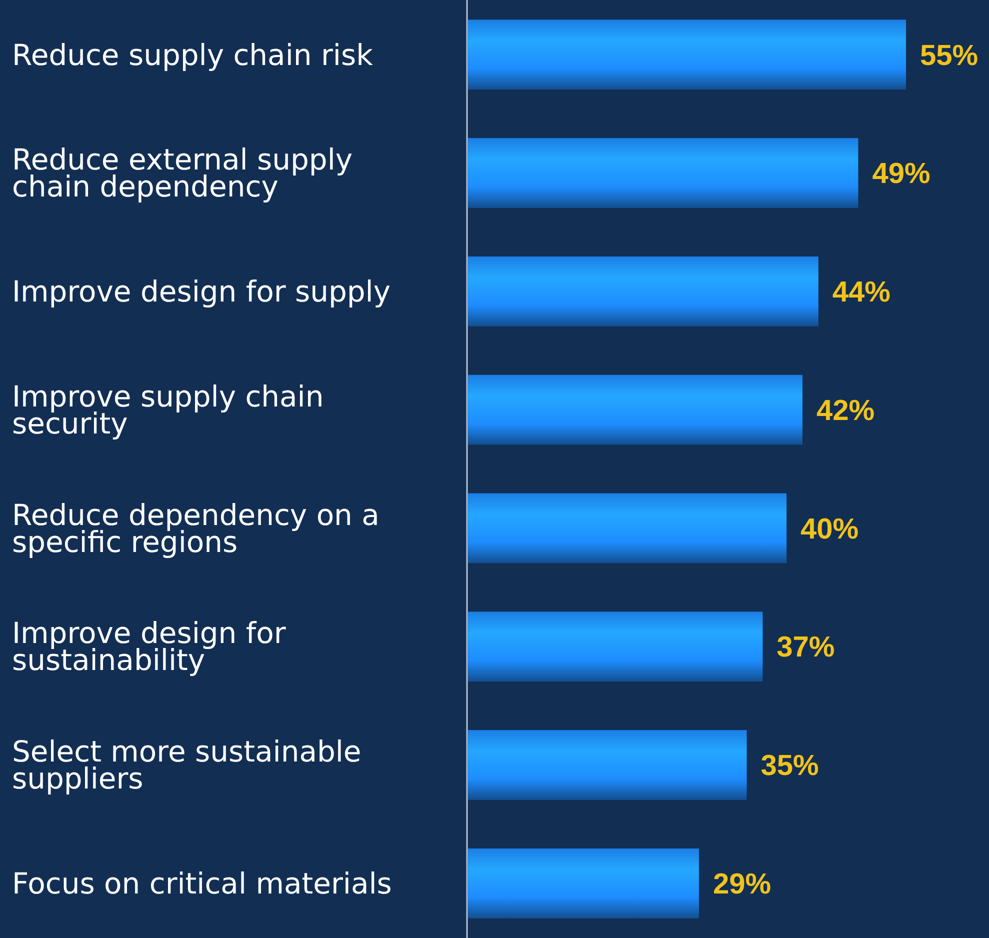  I want to click on y-tick-label: Improve design for supply, so click(201, 291).